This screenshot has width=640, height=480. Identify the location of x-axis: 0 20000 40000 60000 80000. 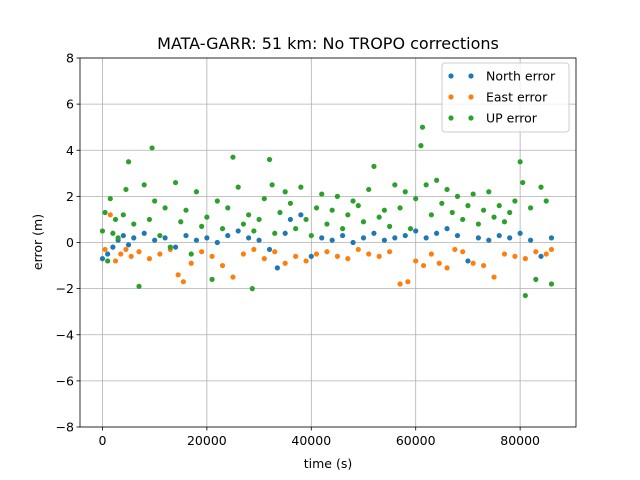
(319, 437).